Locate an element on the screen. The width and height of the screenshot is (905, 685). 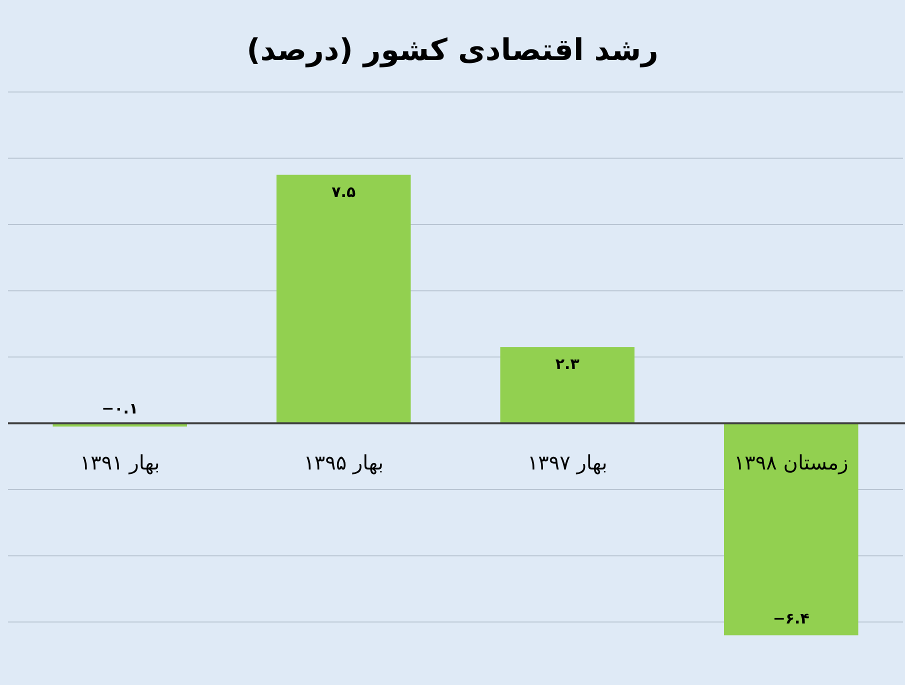
chart-title: رشد اقتصادی کشور (درصد) is located at coordinates (452, 50).